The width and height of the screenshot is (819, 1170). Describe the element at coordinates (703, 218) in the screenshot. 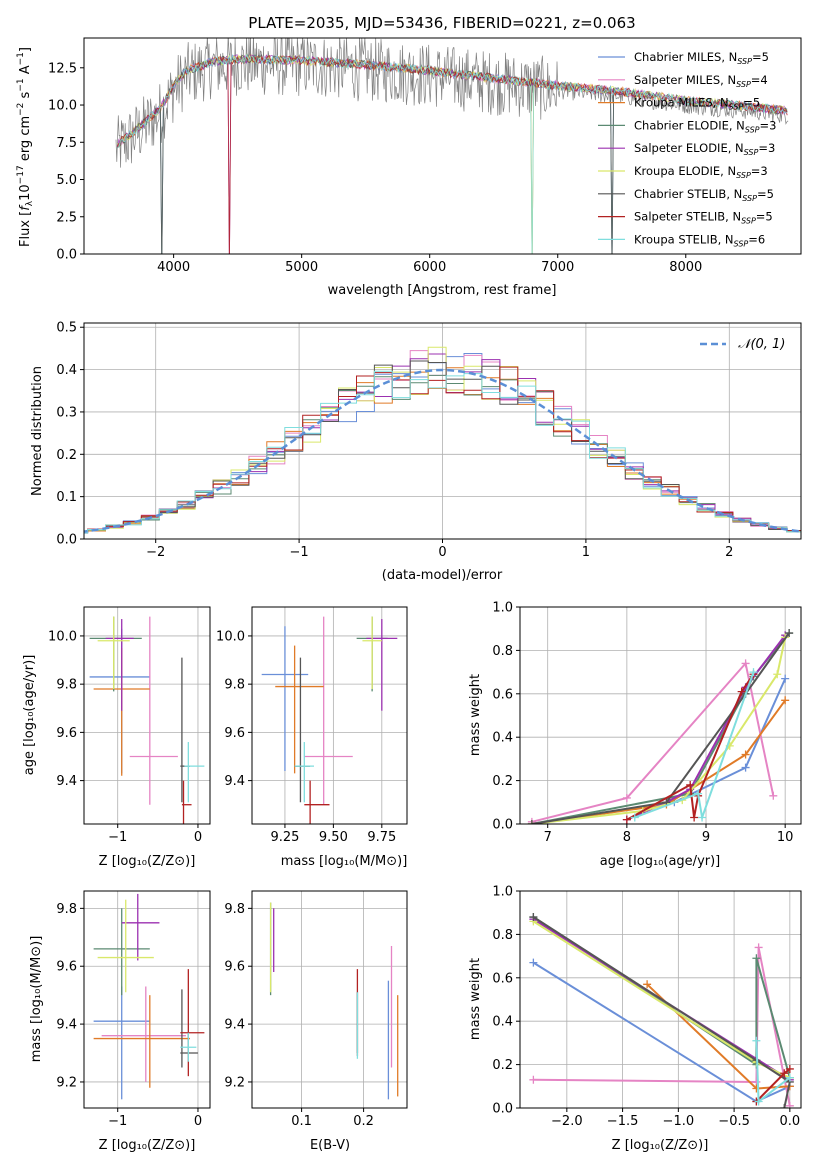

I see `legend-label-7: Salpeter STELIB, NSSP=5` at that location.